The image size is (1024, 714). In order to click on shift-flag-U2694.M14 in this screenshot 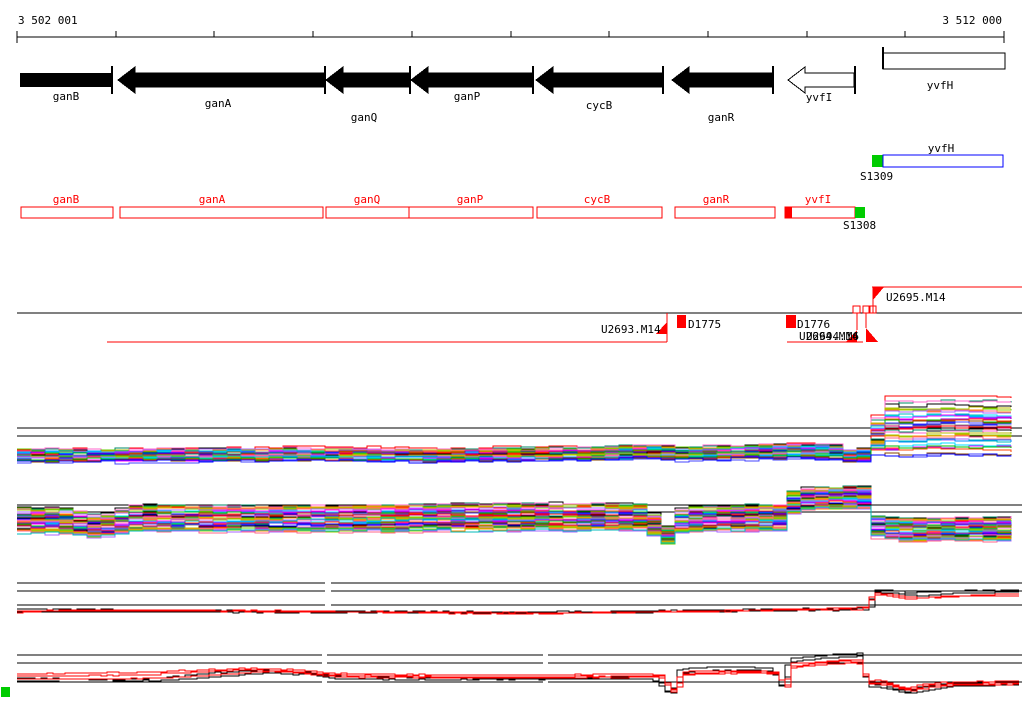, I will do `click(851, 336)`.